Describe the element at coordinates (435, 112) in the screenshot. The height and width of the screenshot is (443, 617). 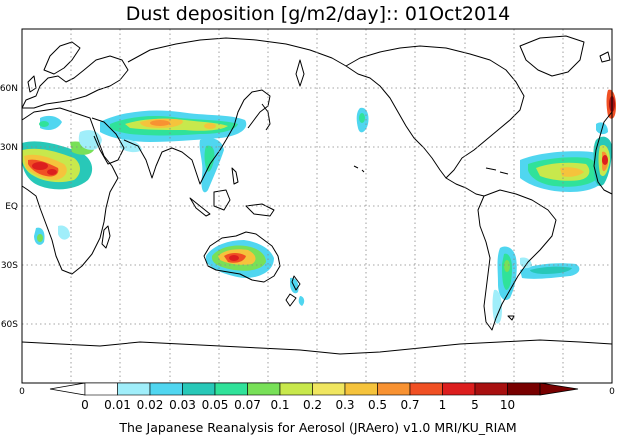
I see `coastline-north-america` at that location.